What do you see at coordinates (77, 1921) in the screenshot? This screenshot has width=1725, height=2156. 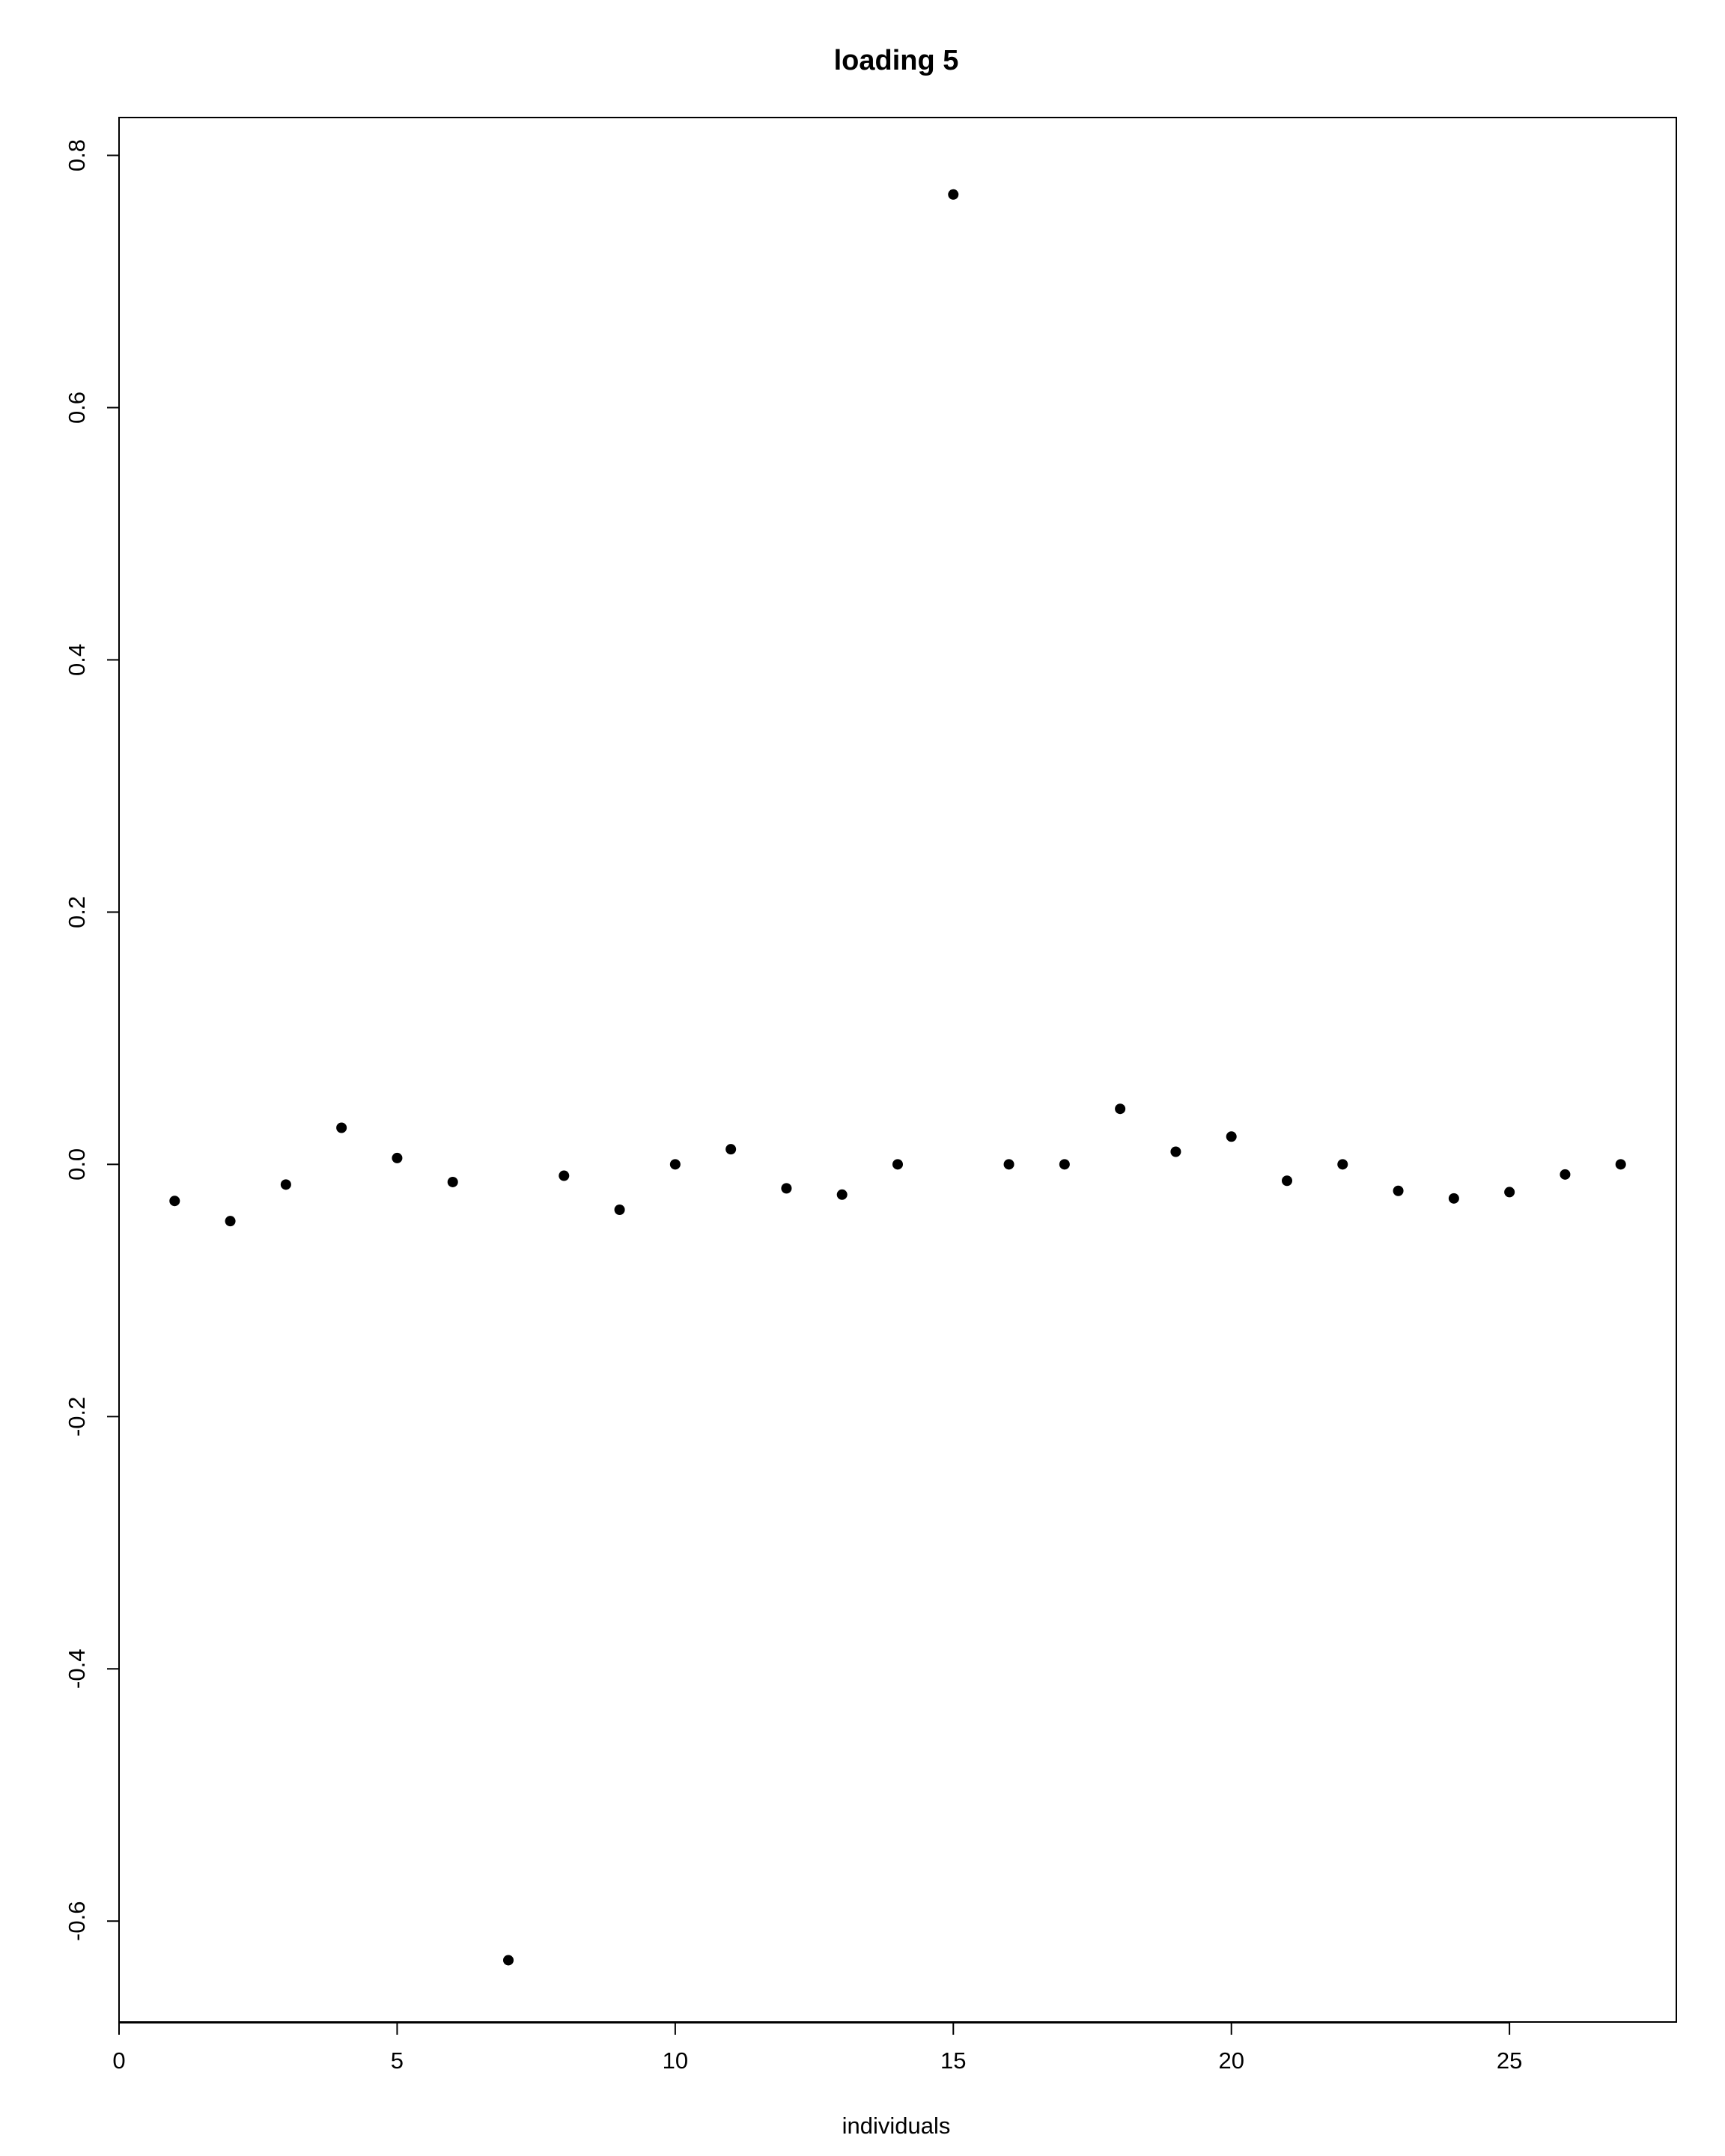 I see `y-tick-label: -0.6` at bounding box center [77, 1921].